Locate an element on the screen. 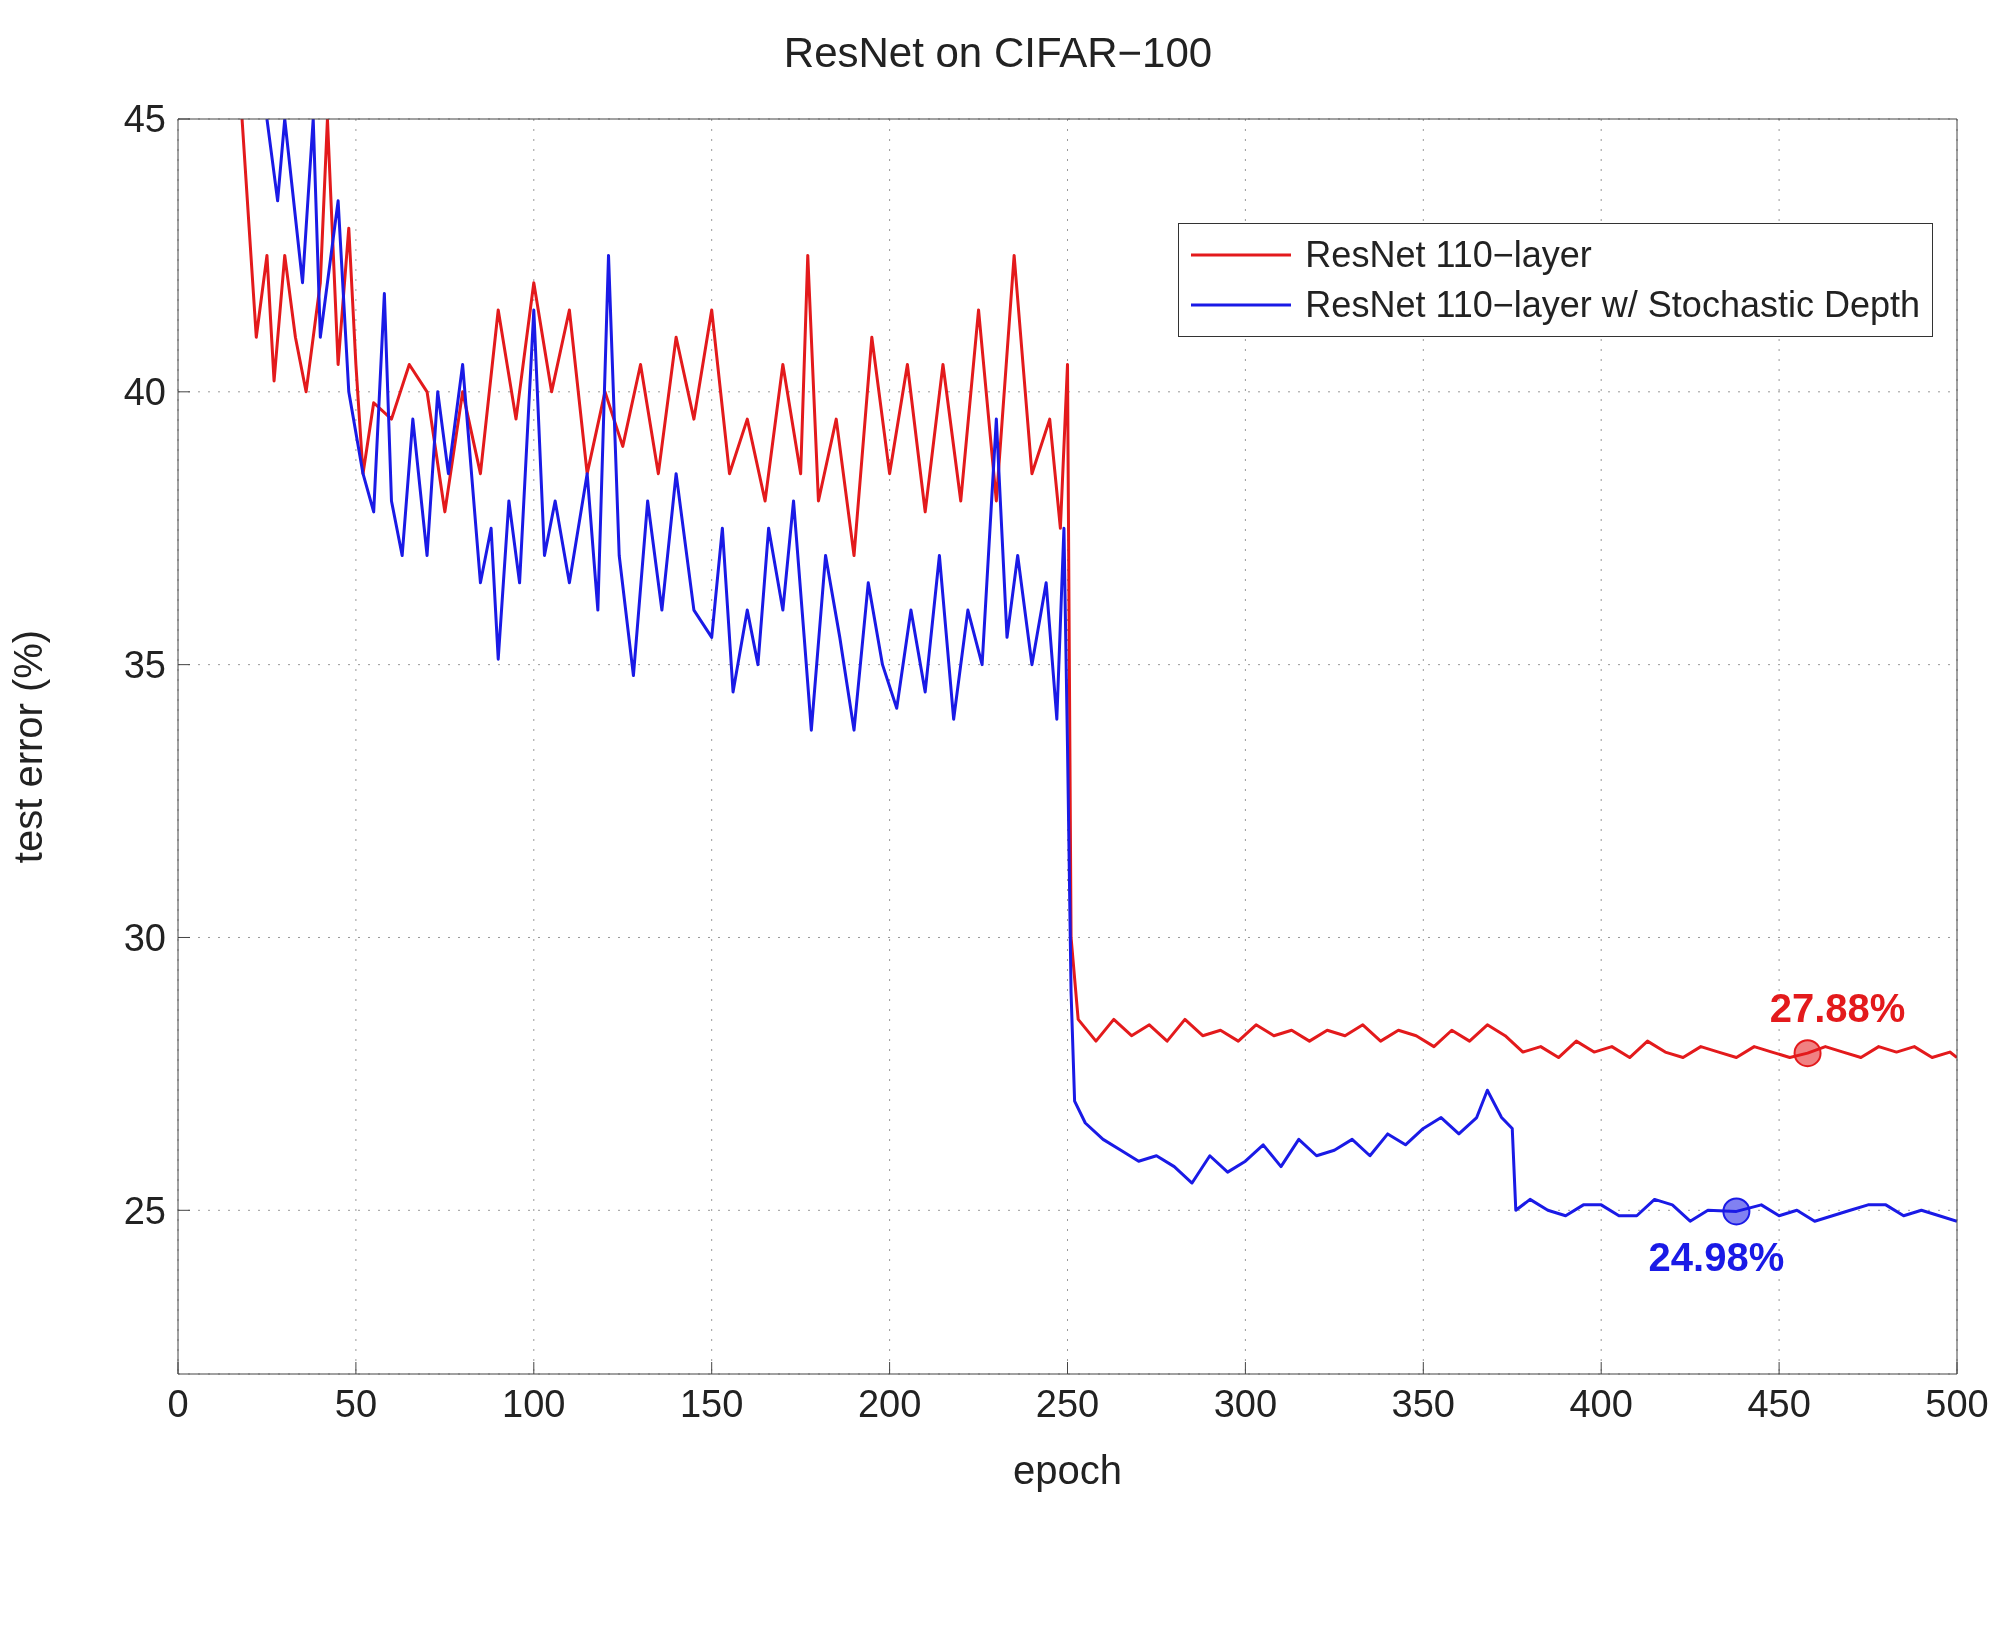 This screenshot has width=1999, height=1634. x-tick-label: 50 is located at coordinates (356, 1403).